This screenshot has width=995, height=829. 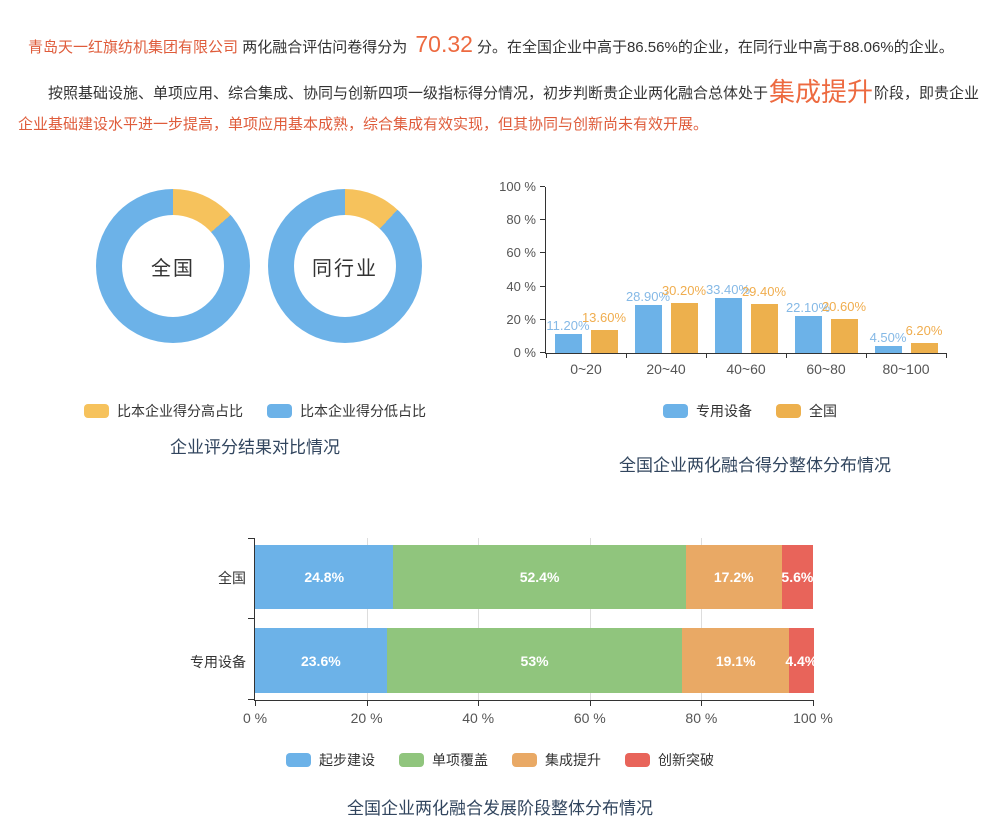 What do you see at coordinates (568, 326) in the screenshot?
I see `bar-value-label: 11.20%` at bounding box center [568, 326].